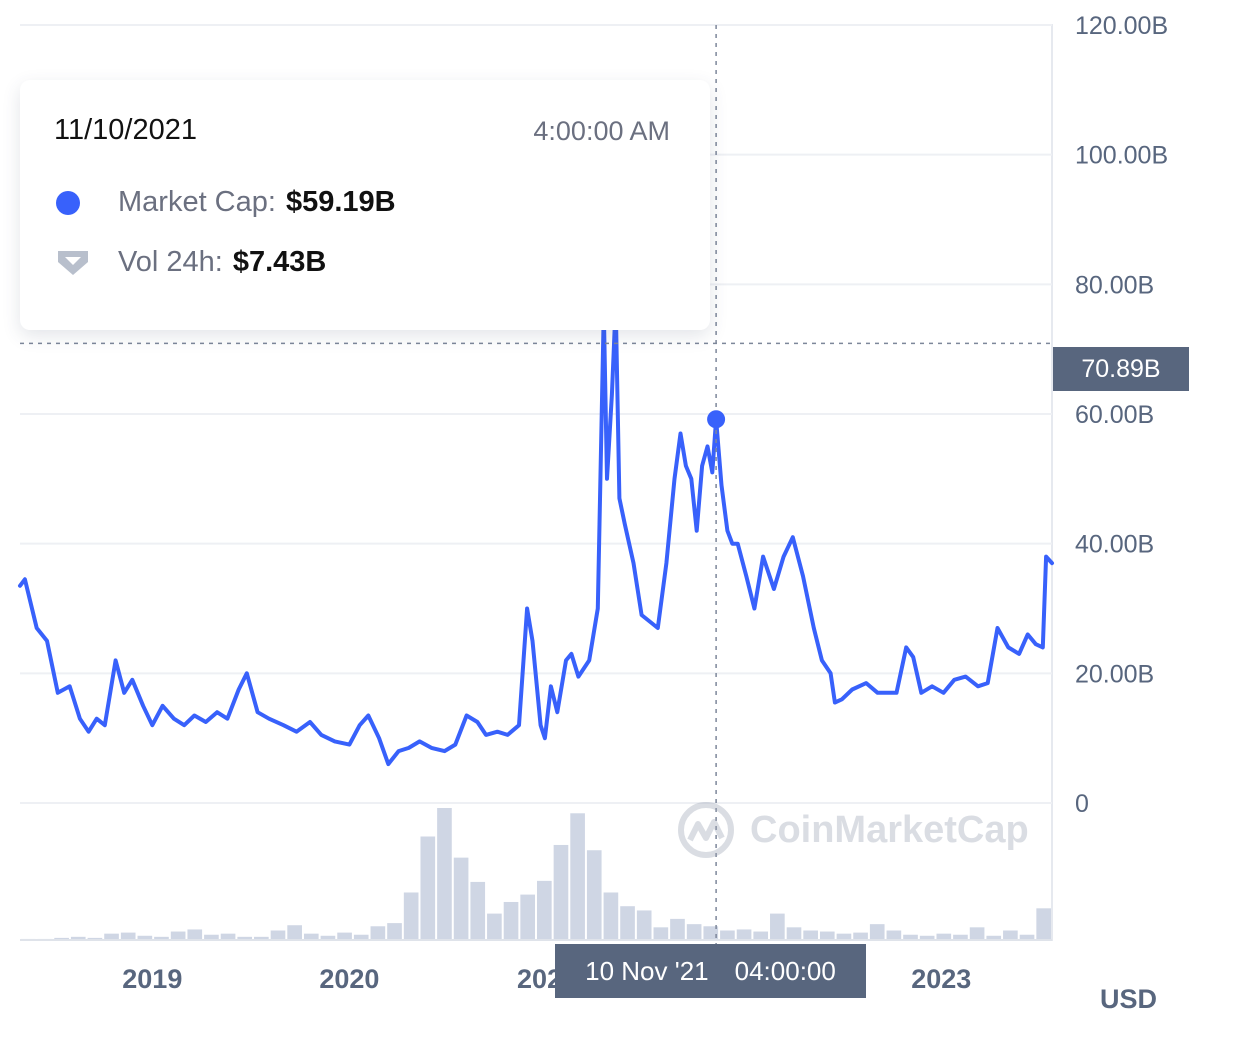 The image size is (1254, 1054). What do you see at coordinates (716, 419) in the screenshot?
I see `highlight-point` at bounding box center [716, 419].